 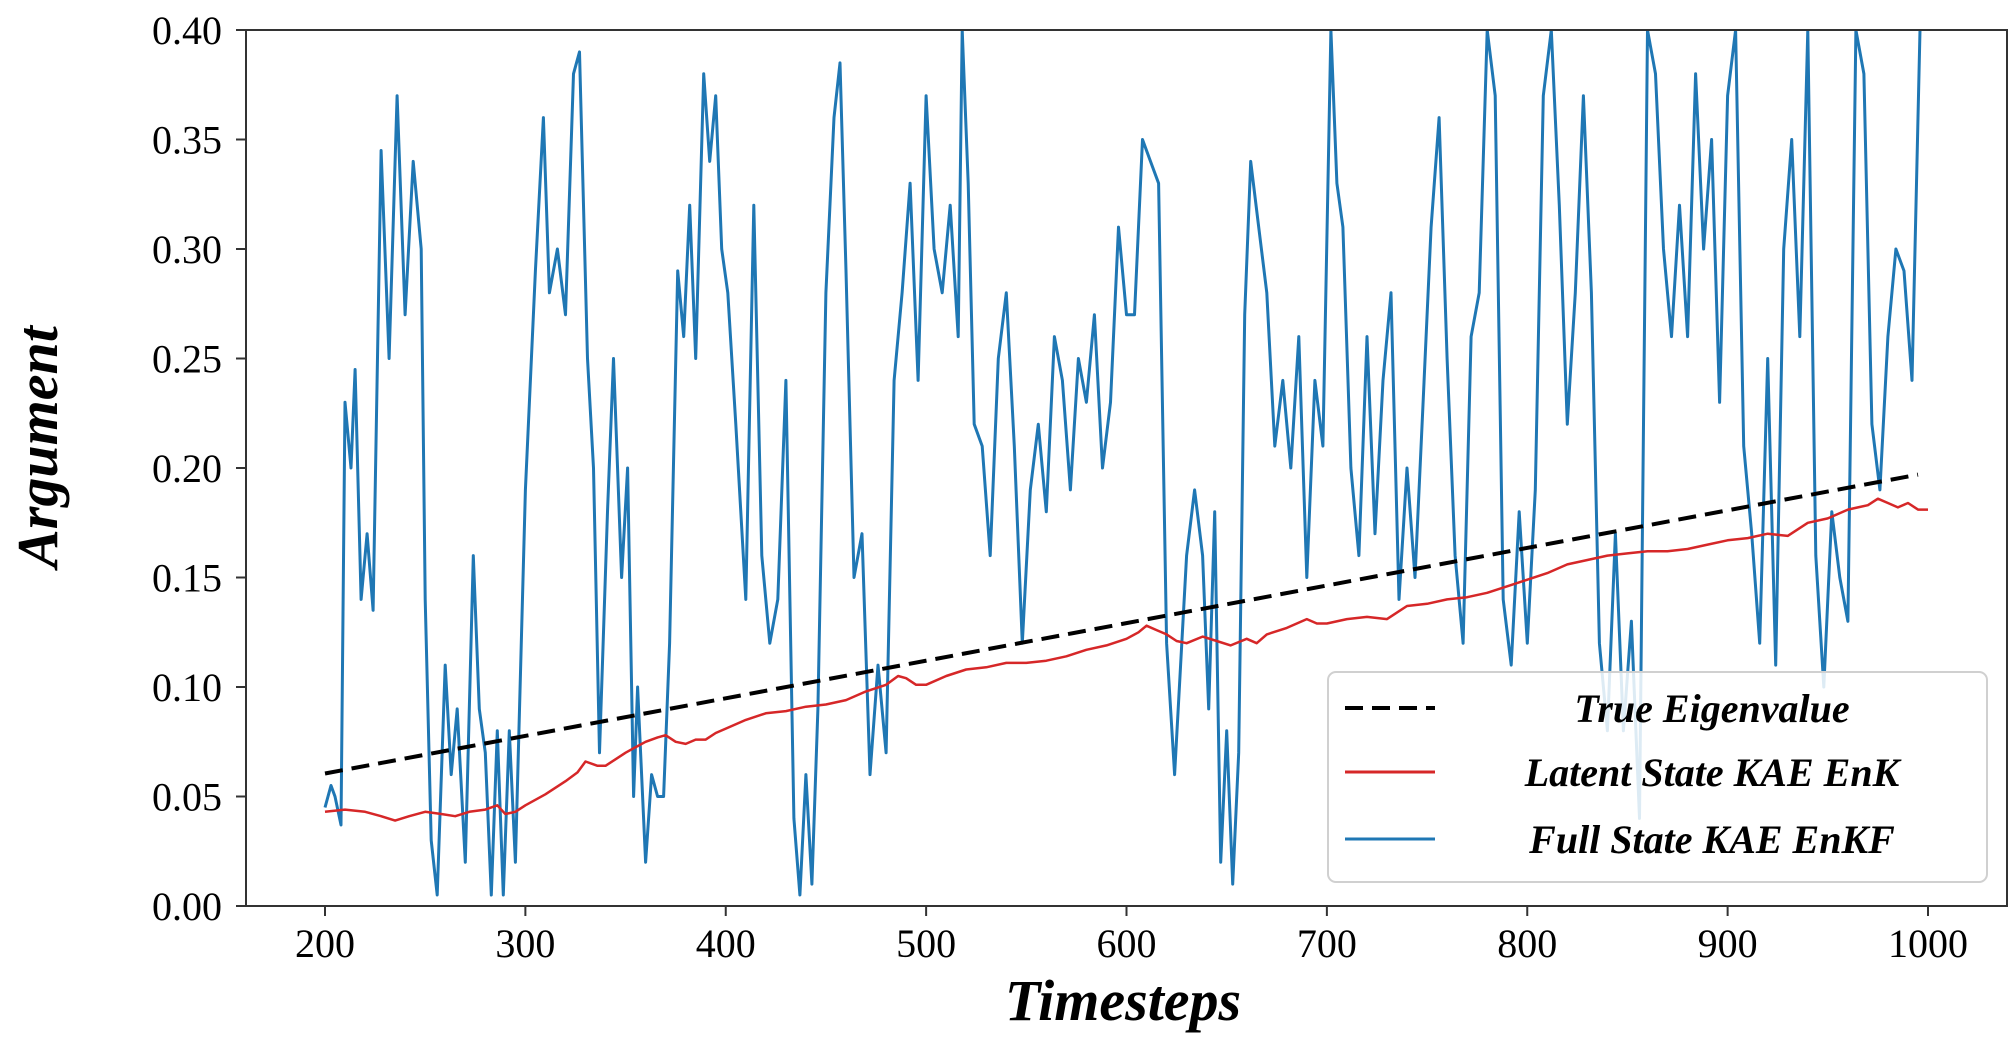 What do you see at coordinates (187, 30) in the screenshot?
I see `y-tick-label: 0.40` at bounding box center [187, 30].